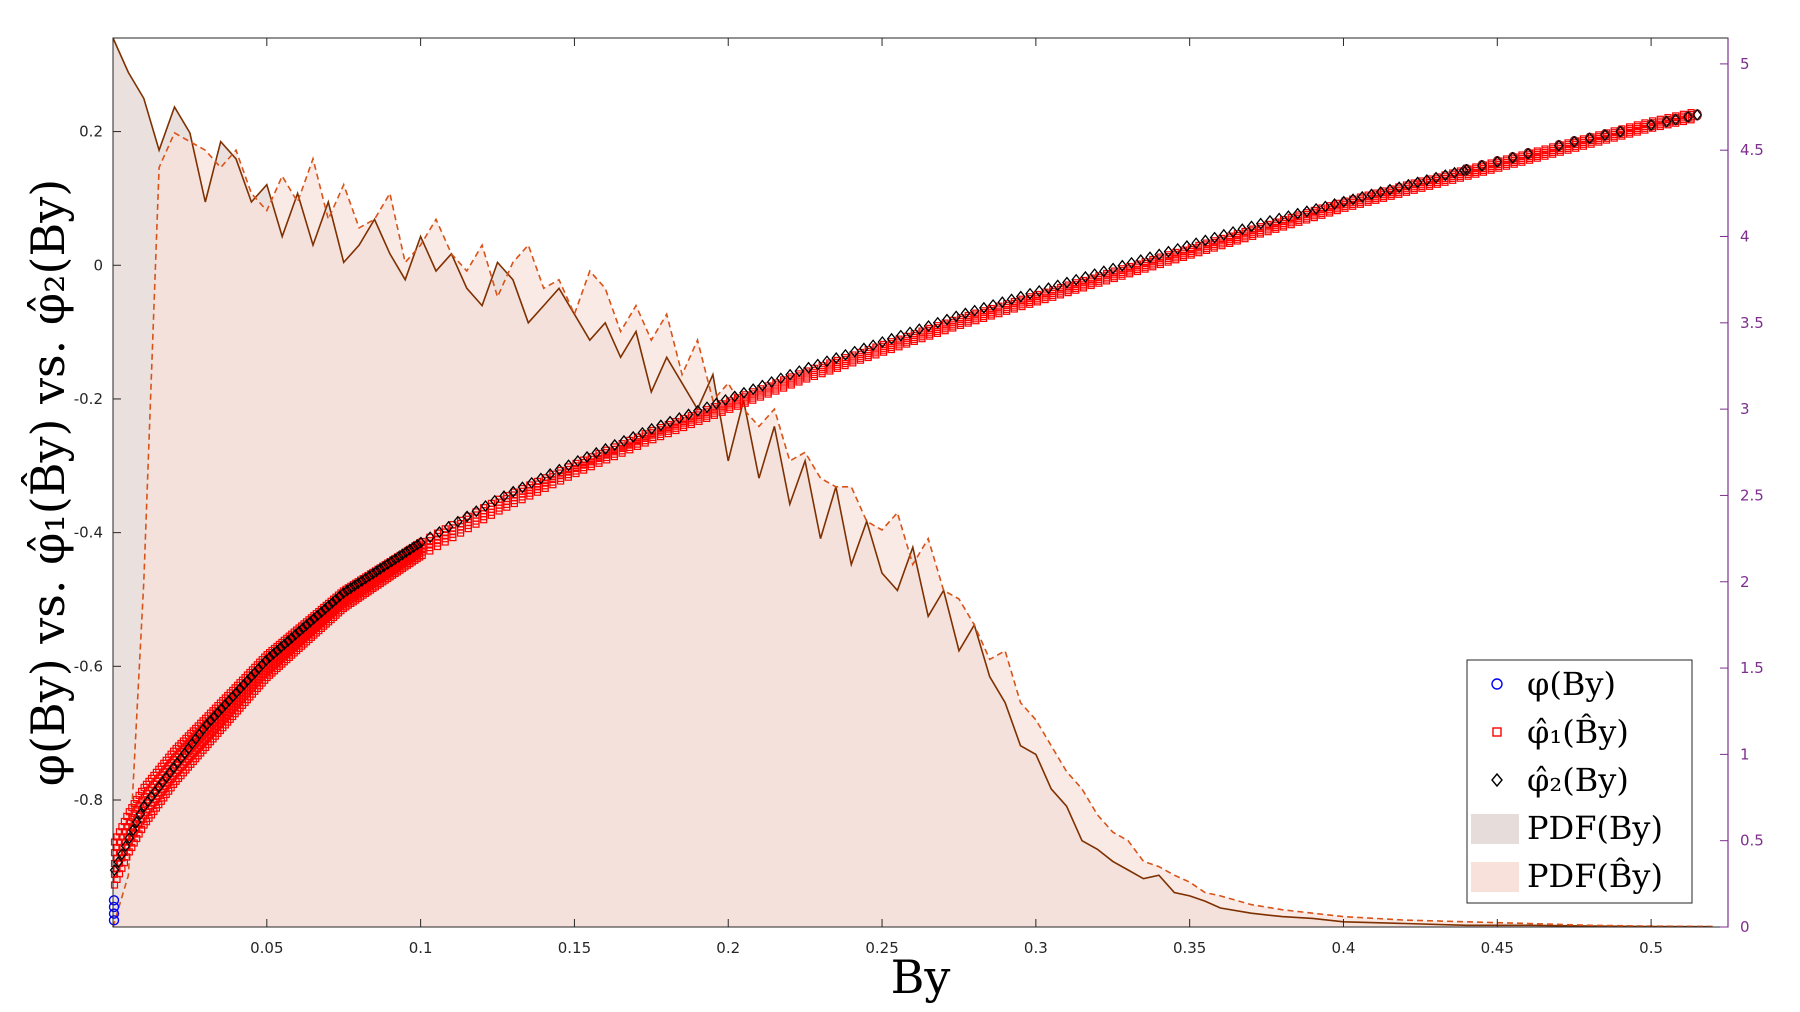 The width and height of the screenshot is (1800, 1012). I want to click on legend-icon-patch, so click(1495, 829).